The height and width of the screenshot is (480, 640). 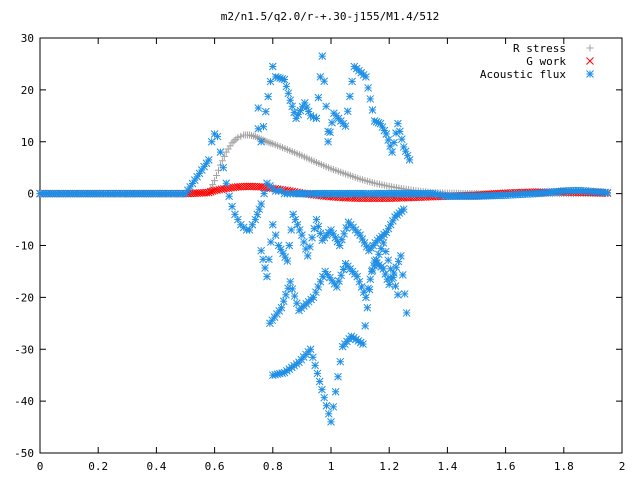 I want to click on y-tick-label: 30, so click(x=27, y=38).